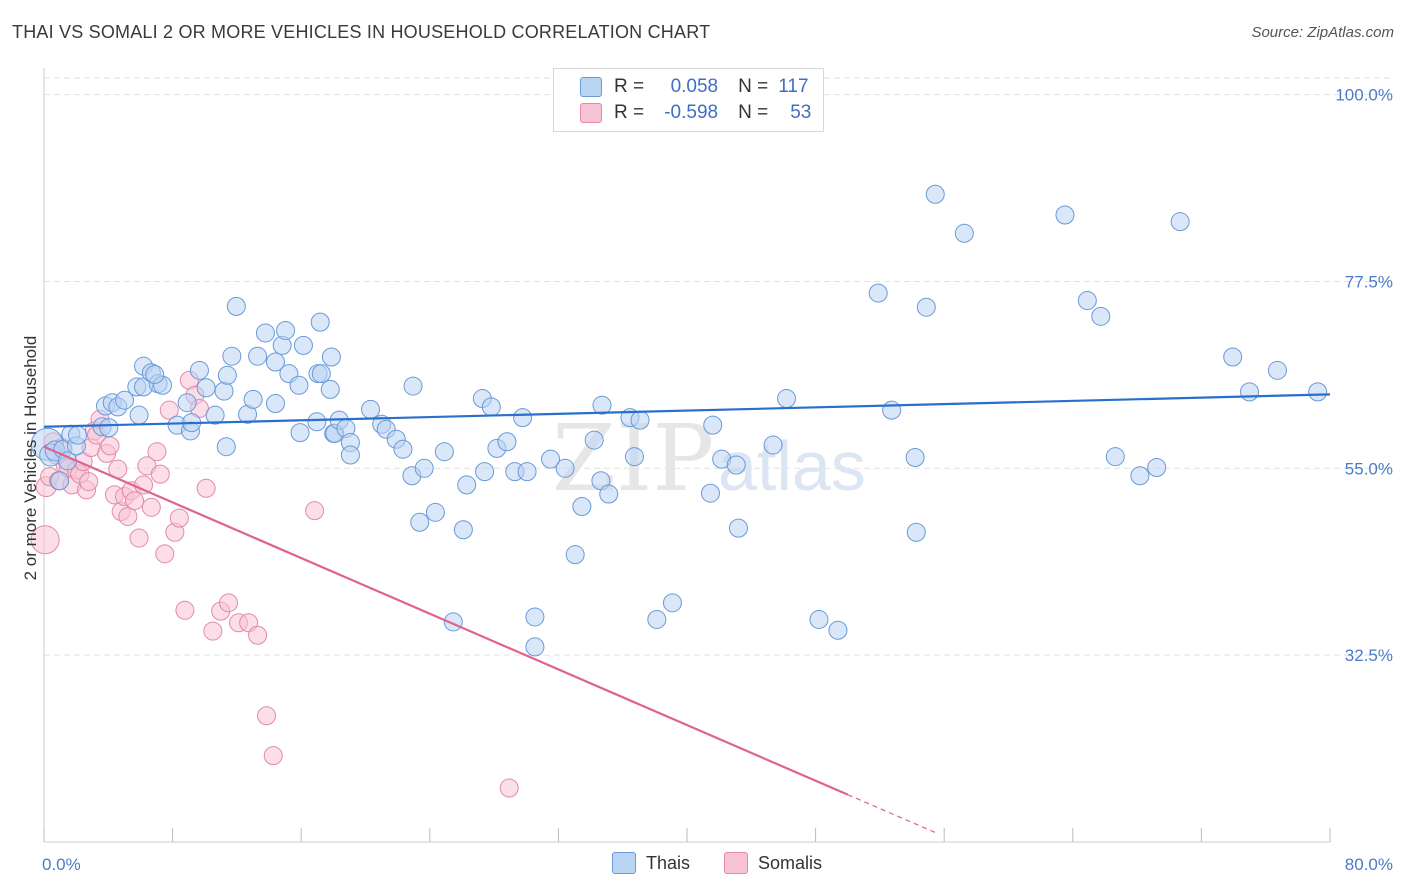  What do you see at coordinates (1364, 95) in the screenshot?
I see `y-tick-label: 100.0%` at bounding box center [1364, 95].